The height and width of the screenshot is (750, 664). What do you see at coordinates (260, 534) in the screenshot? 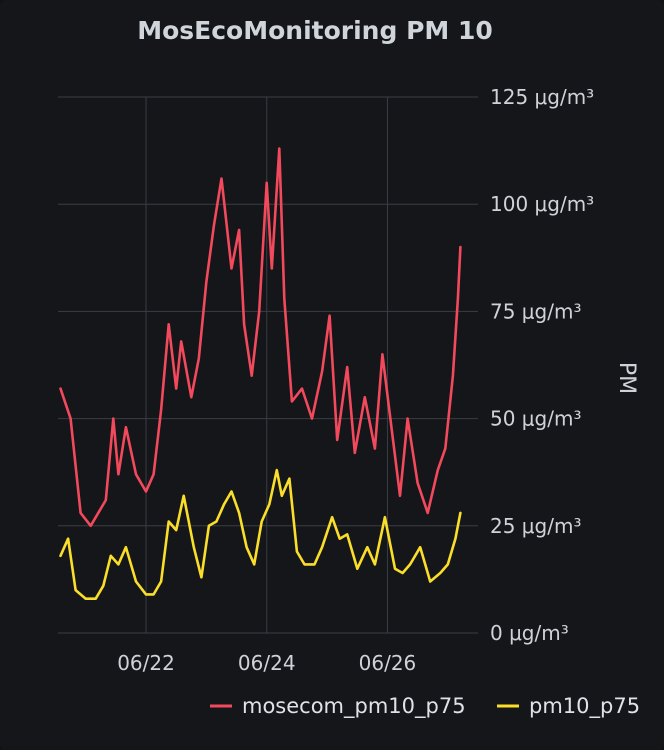
I see `series-line-pm10_p75` at bounding box center [260, 534].